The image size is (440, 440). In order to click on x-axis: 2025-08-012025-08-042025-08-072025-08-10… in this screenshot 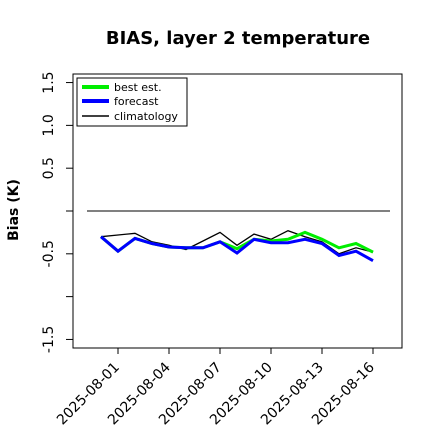, I will do `click(216, 388)`.